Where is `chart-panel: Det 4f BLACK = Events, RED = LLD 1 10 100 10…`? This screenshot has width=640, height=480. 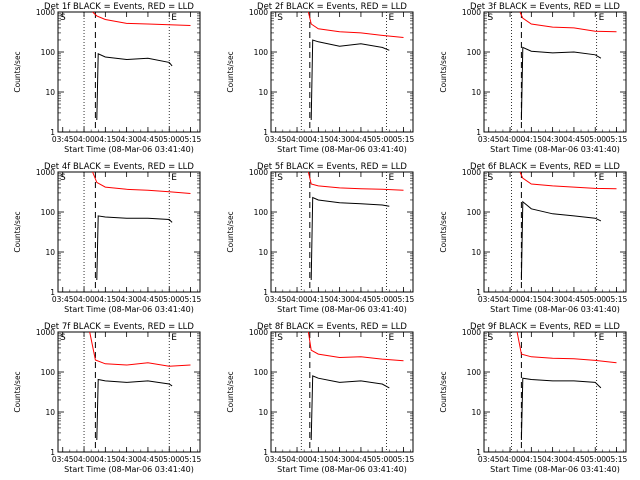
chart-panel: Det 4f BLACK = Events, RED = LLD 1 10 100 10… is located at coordinates (107, 238).